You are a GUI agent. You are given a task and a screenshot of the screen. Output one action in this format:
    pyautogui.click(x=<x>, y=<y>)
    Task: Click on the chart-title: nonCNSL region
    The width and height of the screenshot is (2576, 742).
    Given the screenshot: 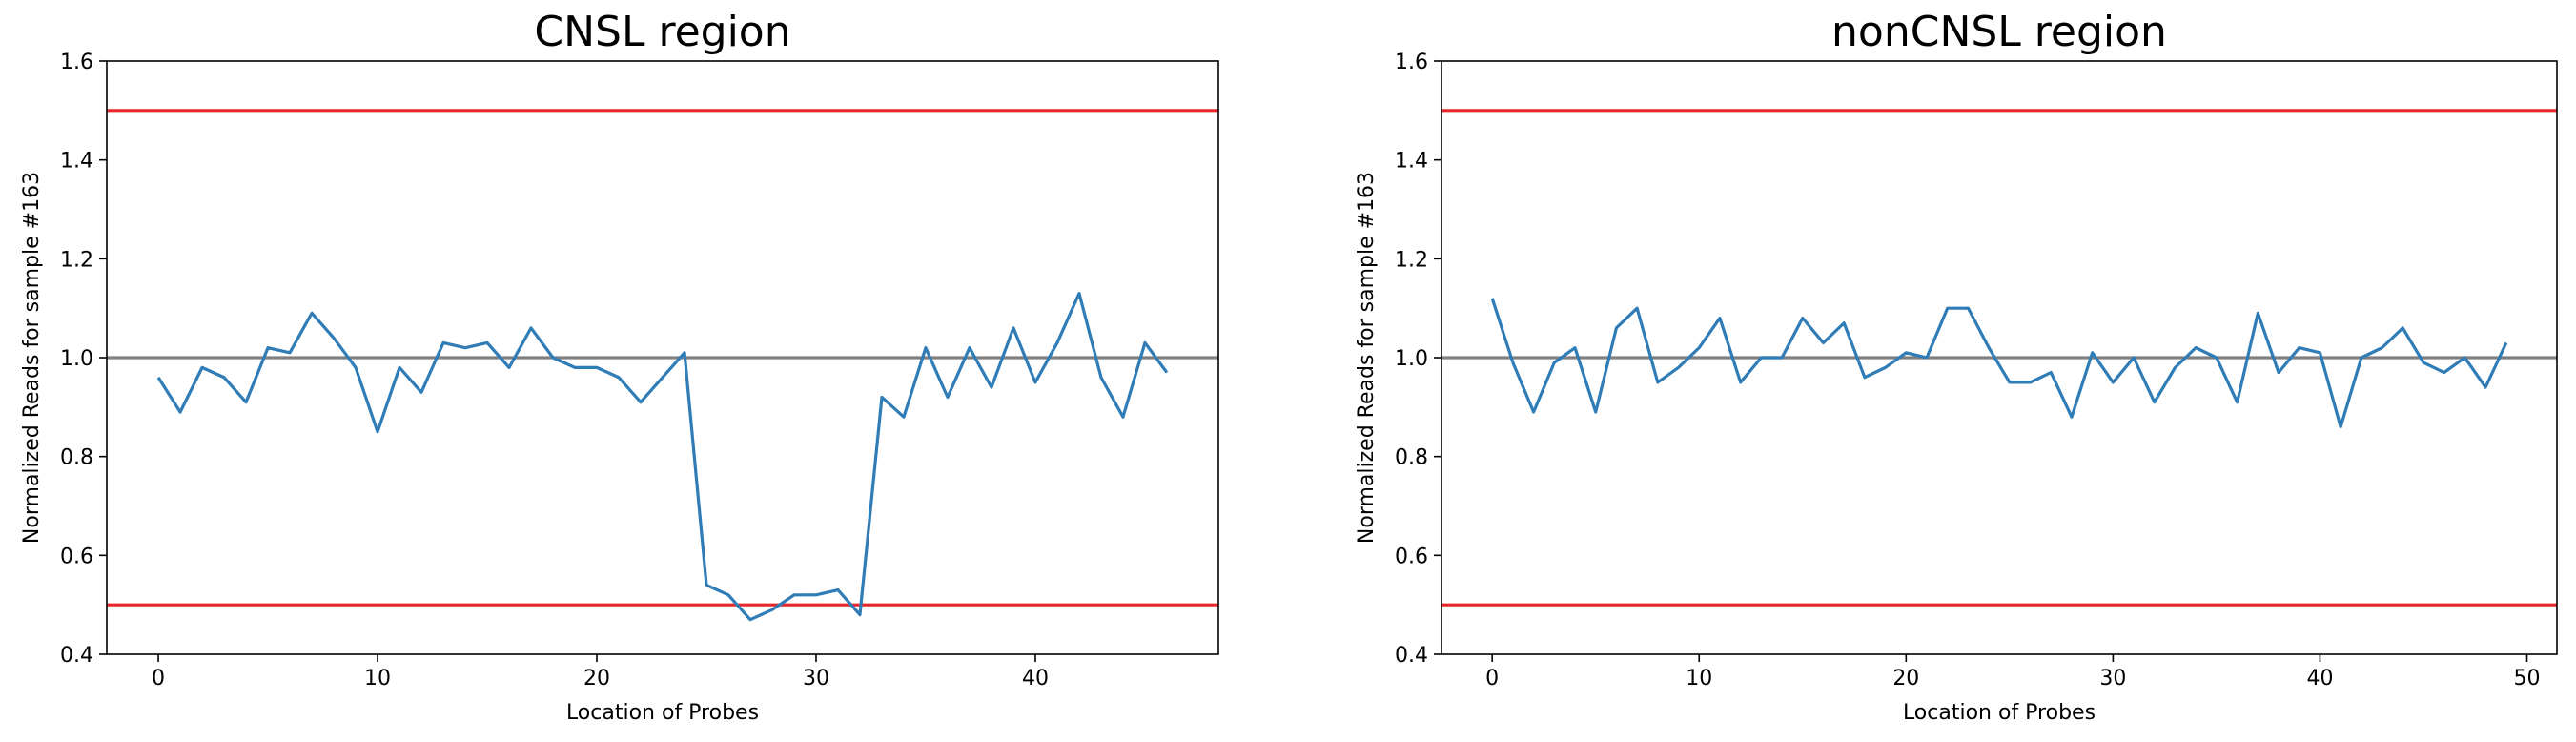 What is the action you would take?
    pyautogui.click(x=1999, y=32)
    